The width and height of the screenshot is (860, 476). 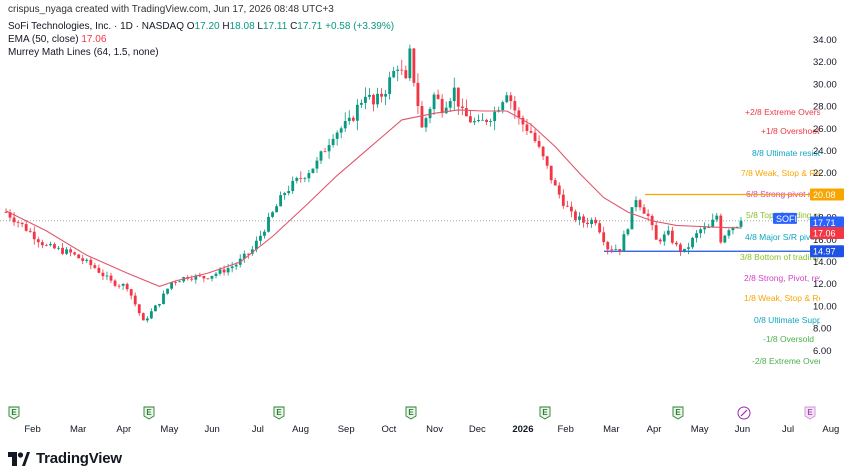 What do you see at coordinates (96, 26) in the screenshot?
I see `symbol-title: SoFi Technologies, Inc. · 1D · NASDAQ` at bounding box center [96, 26].